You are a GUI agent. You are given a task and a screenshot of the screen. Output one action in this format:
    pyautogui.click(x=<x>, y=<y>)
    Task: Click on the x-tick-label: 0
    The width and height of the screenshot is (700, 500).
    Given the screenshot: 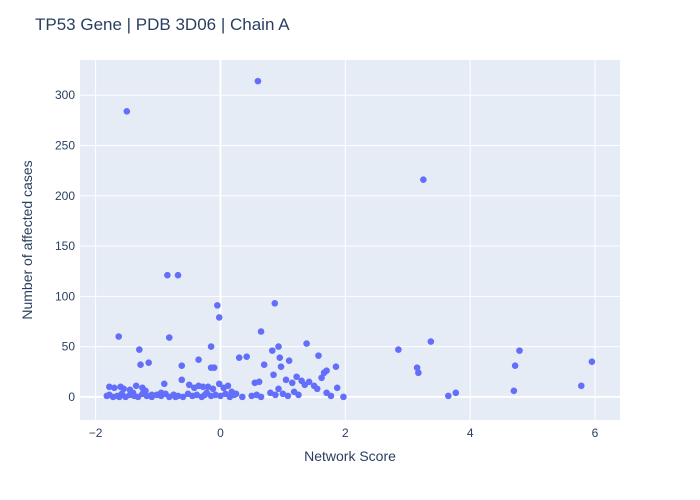 What is the action you would take?
    pyautogui.click(x=220, y=433)
    